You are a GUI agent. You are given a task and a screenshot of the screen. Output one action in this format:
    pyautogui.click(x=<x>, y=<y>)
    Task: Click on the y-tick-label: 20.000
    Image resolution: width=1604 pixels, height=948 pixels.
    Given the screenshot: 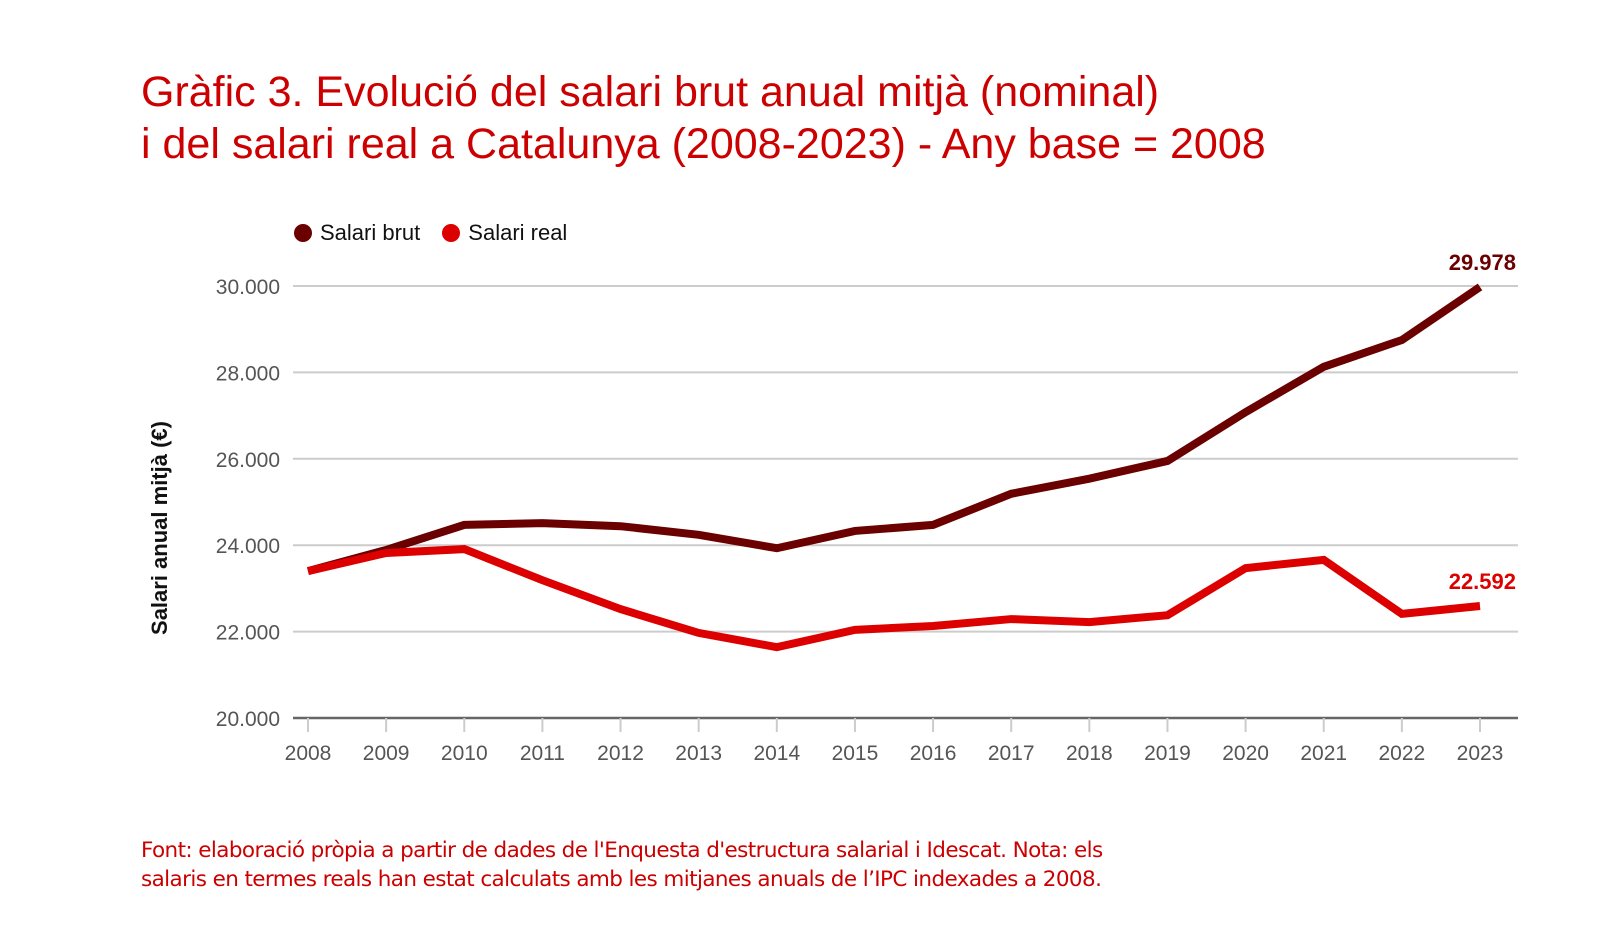 What is the action you would take?
    pyautogui.click(x=248, y=719)
    